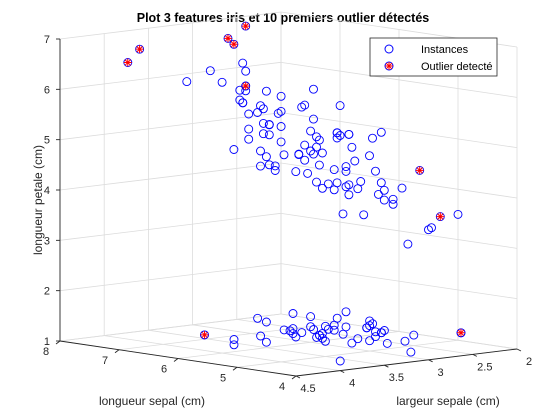 Image resolution: width=560 pixels, height=420 pixels. I want to click on x-axis-label: largeur sepale (cm), so click(447, 401).